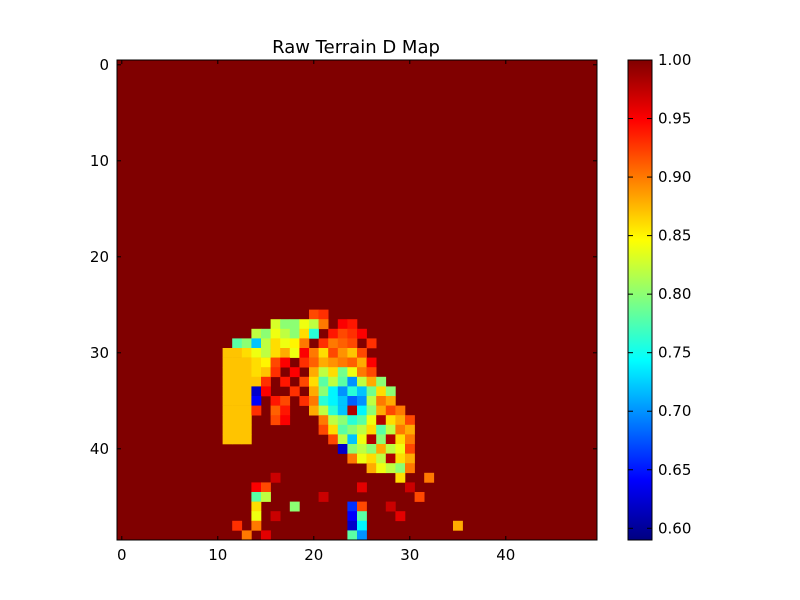 The width and height of the screenshot is (800, 600). I want to click on x-tick-label: 0, so click(122, 555).